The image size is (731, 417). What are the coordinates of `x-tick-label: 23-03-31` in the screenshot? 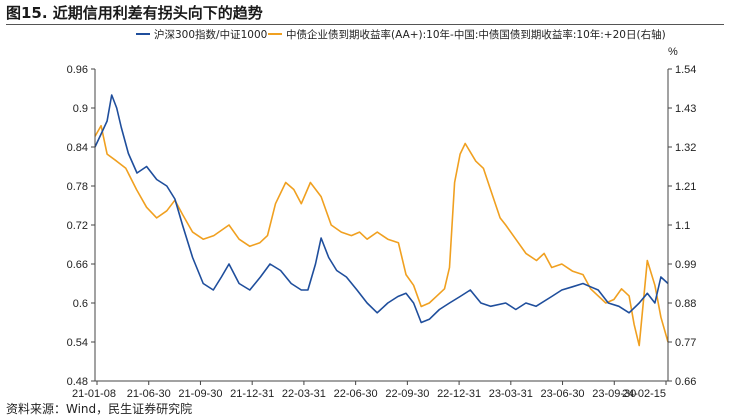 It's located at (511, 394).